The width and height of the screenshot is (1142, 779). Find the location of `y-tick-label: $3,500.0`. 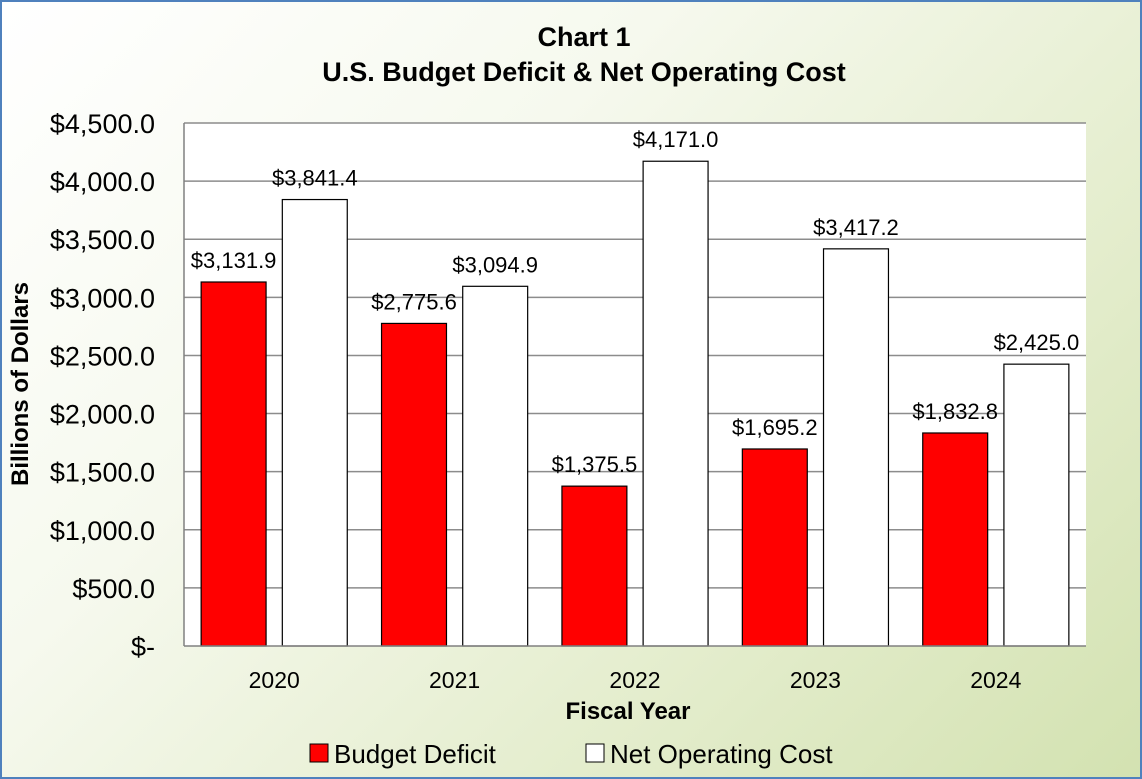

y-tick-label: $3,500.0 is located at coordinates (102, 240).